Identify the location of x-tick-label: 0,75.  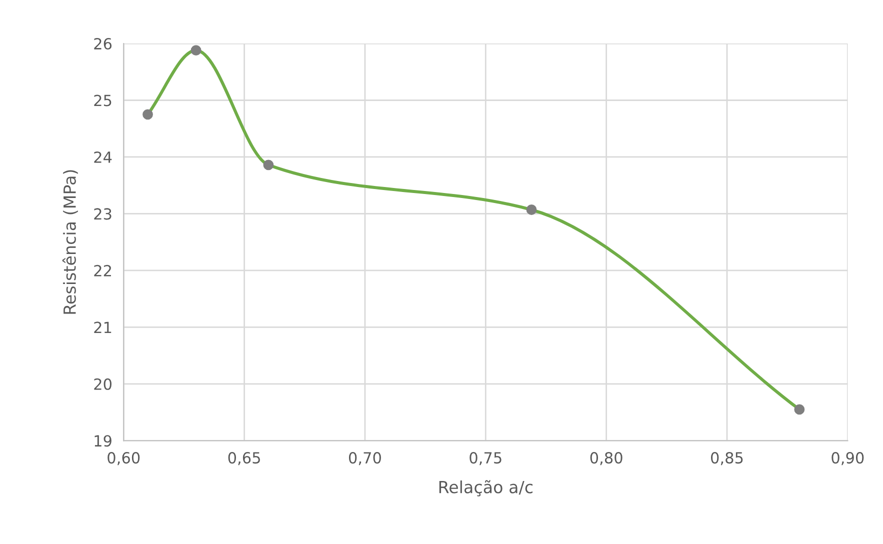
(486, 459).